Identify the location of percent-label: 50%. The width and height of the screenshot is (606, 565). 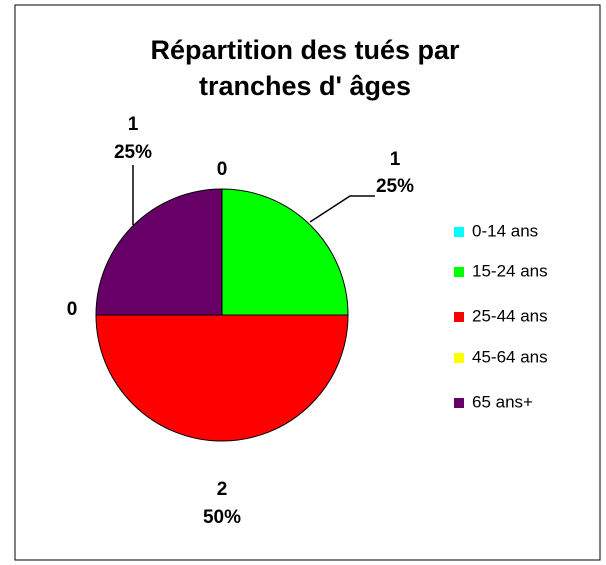
(222, 517).